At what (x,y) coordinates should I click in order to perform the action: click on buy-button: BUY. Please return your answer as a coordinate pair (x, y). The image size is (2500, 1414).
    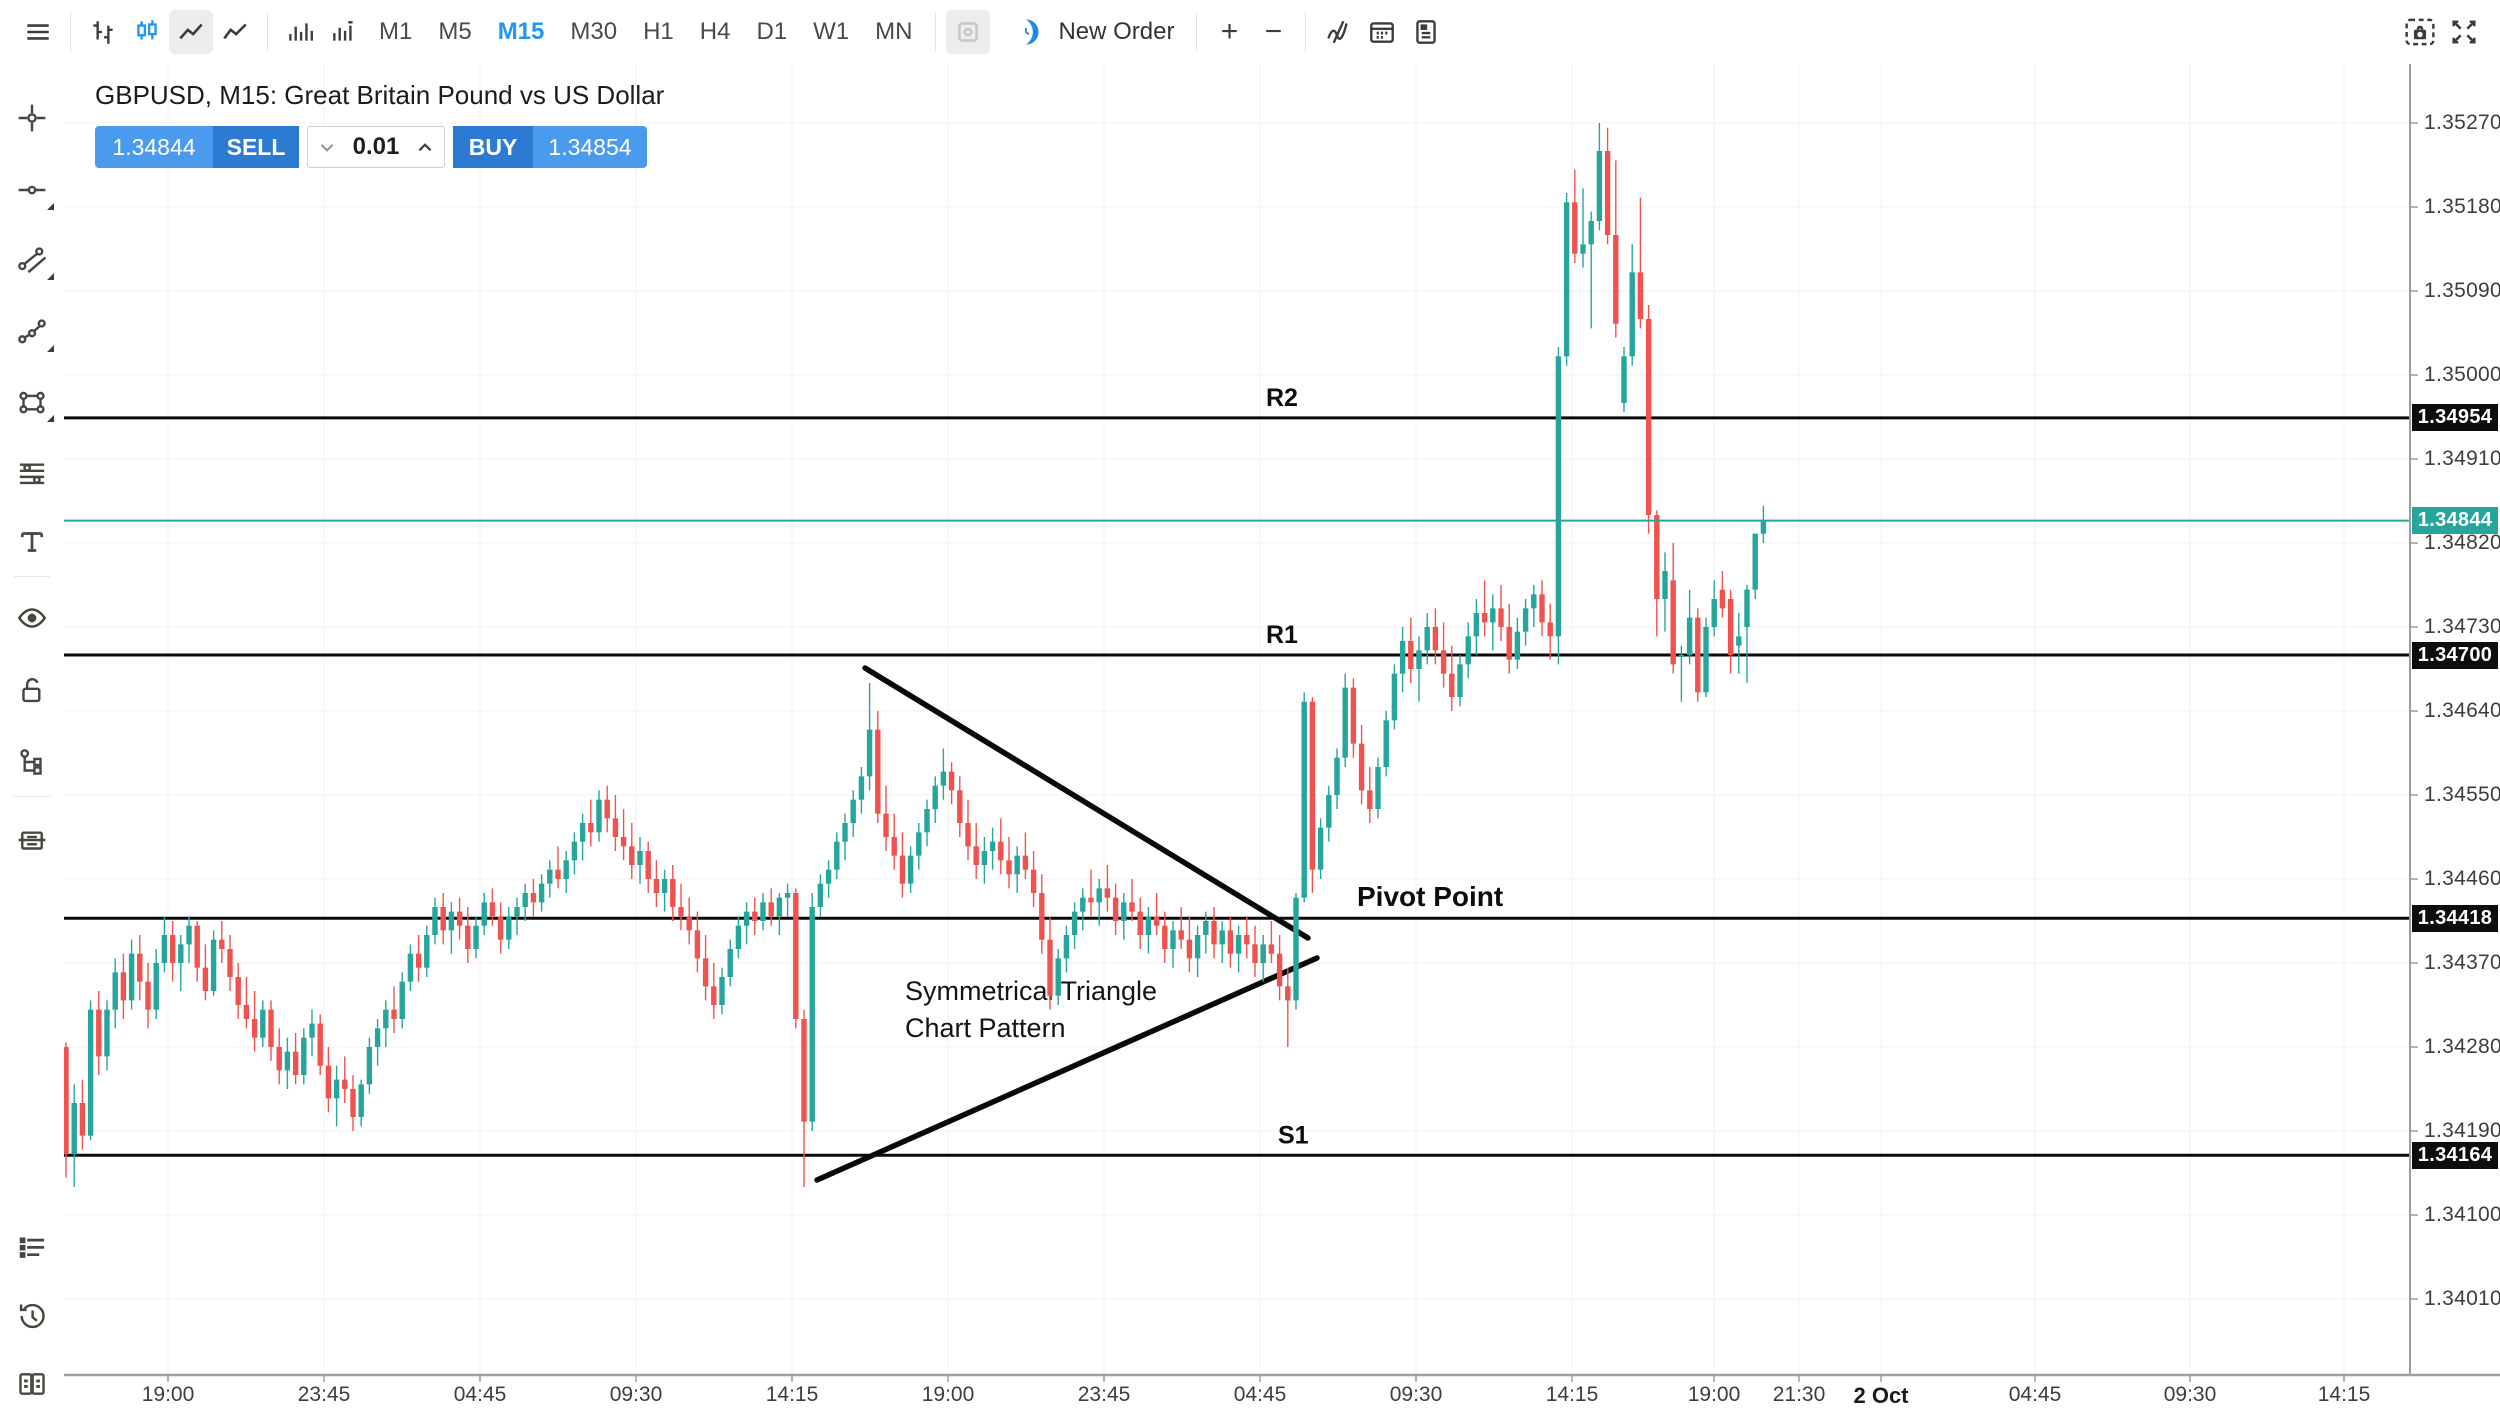
    Looking at the image, I should click on (493, 147).